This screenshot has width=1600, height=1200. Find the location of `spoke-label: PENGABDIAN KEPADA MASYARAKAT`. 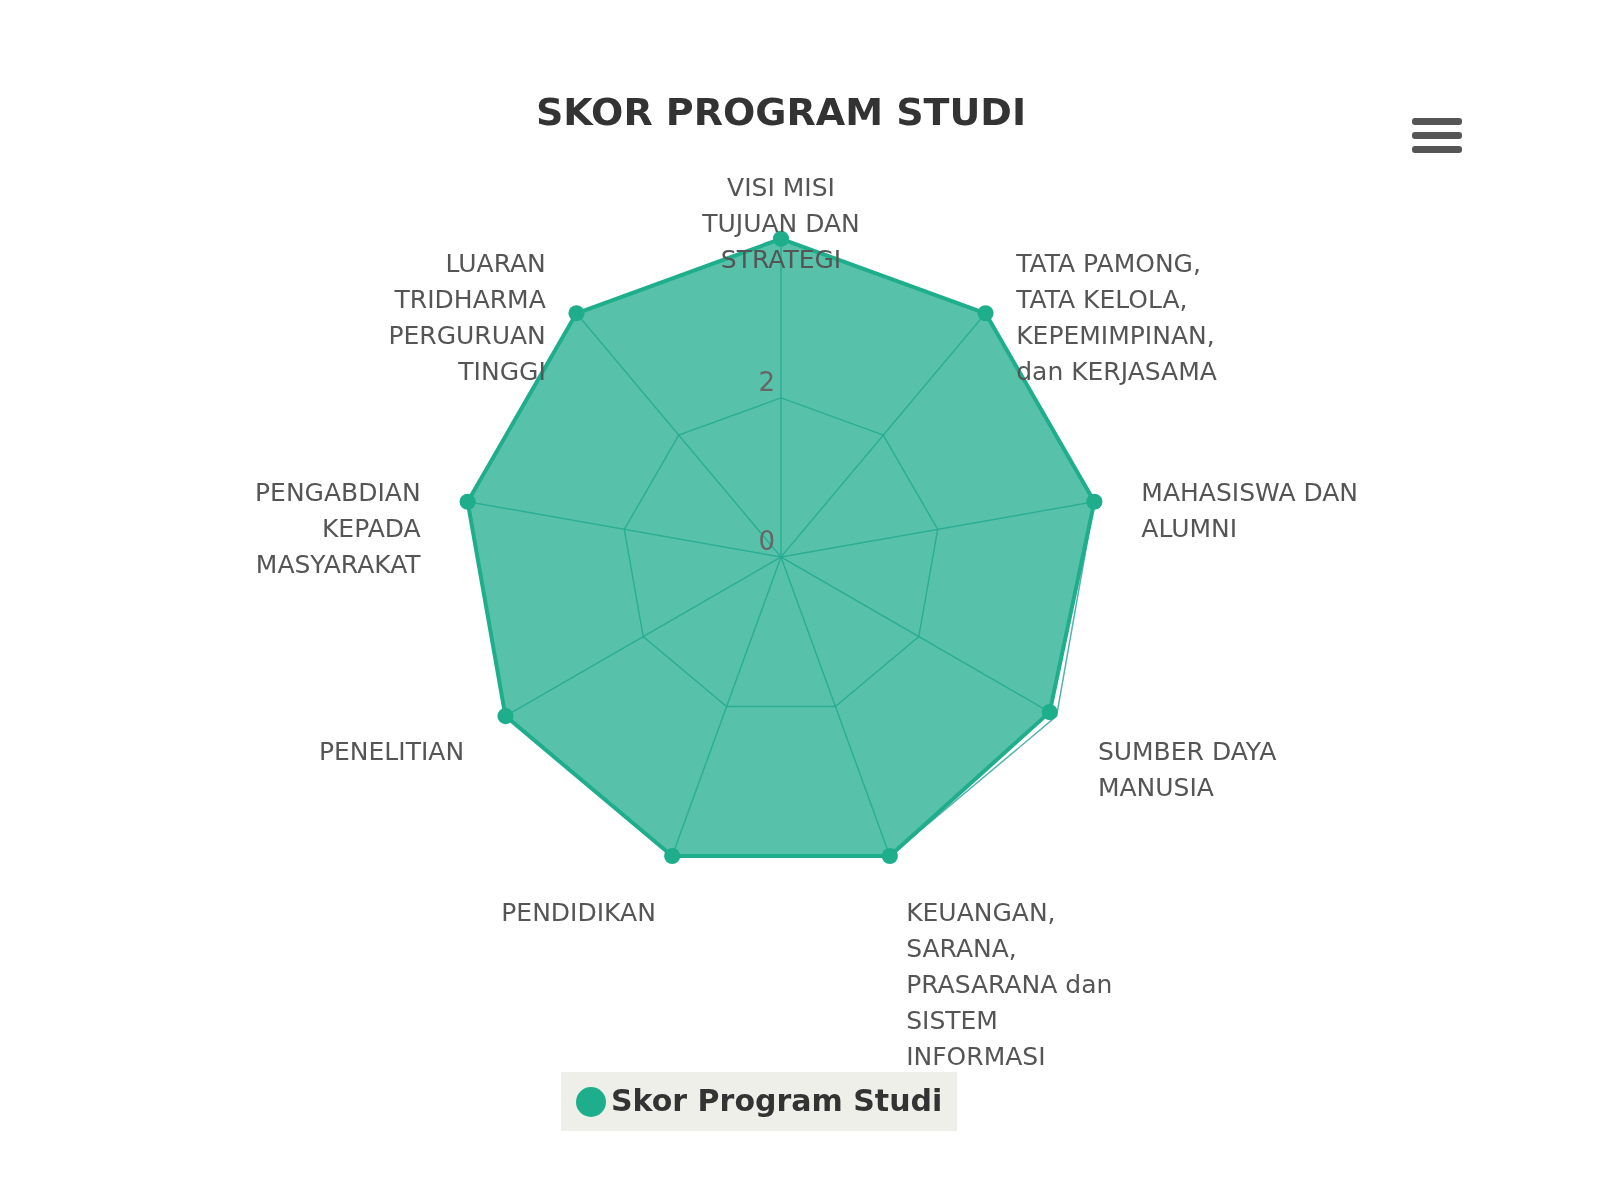

spoke-label: PENGABDIAN KEPADA MASYARAKAT is located at coordinates (338, 529).